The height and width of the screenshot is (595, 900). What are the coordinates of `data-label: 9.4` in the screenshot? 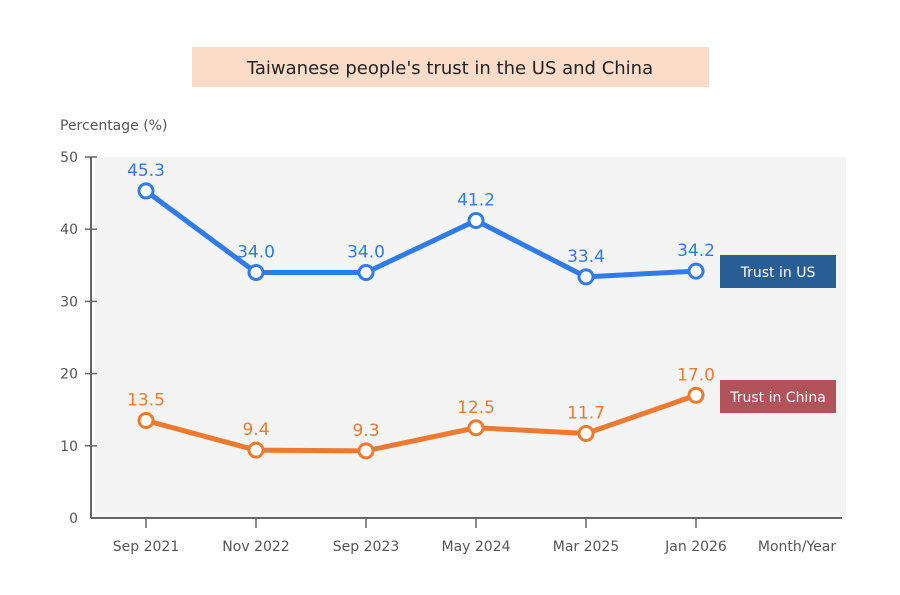 It's located at (255, 430).